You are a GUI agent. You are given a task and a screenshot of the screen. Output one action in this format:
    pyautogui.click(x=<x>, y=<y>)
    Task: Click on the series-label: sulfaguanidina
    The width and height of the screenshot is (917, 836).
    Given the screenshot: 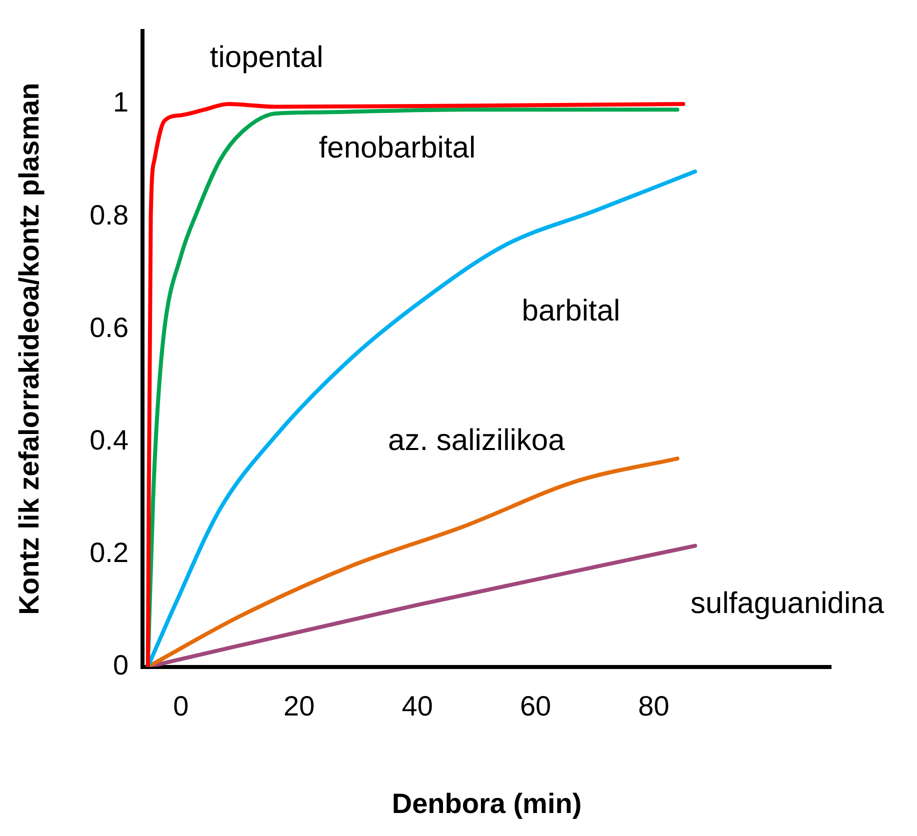 What is the action you would take?
    pyautogui.click(x=787, y=603)
    